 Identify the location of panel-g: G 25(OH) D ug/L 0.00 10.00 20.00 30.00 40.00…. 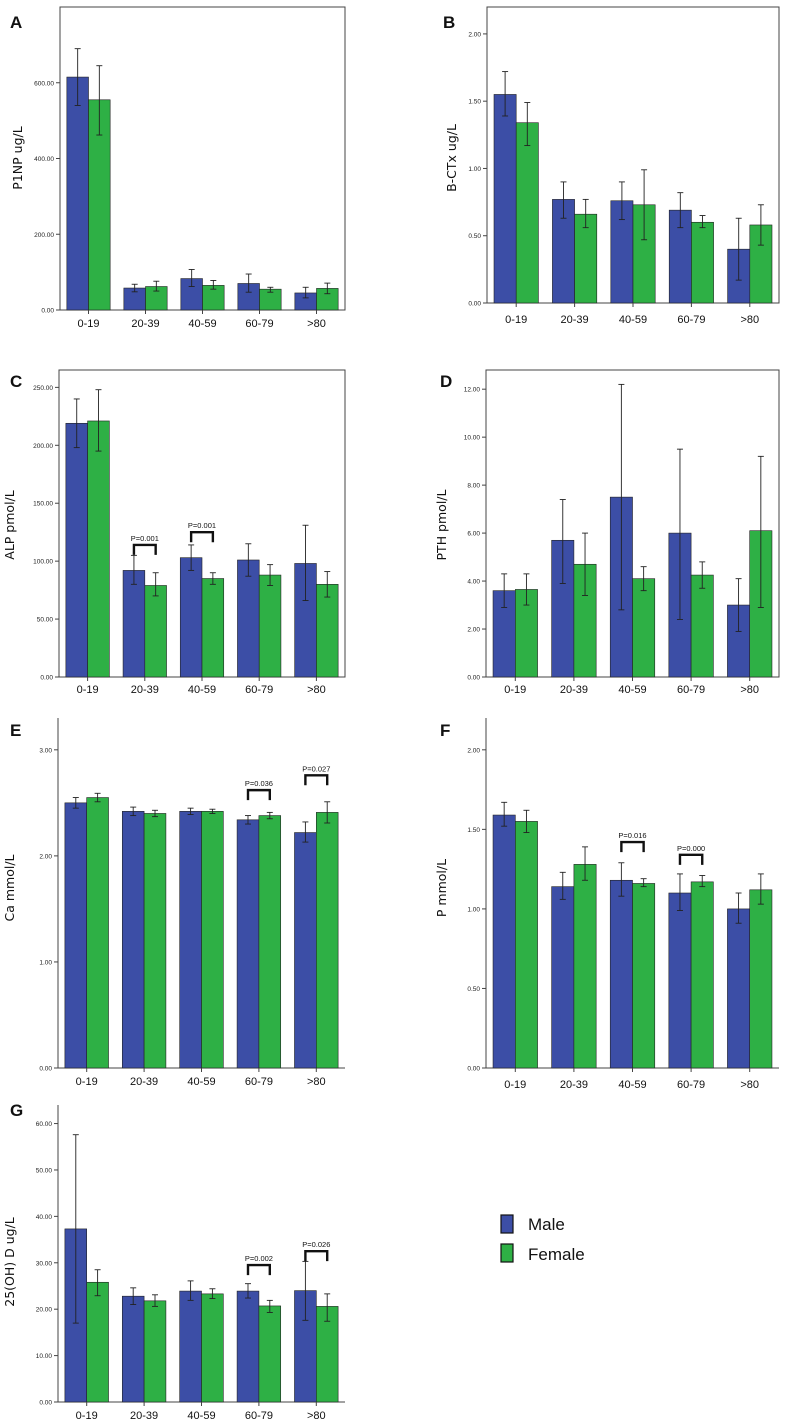
(173, 1261).